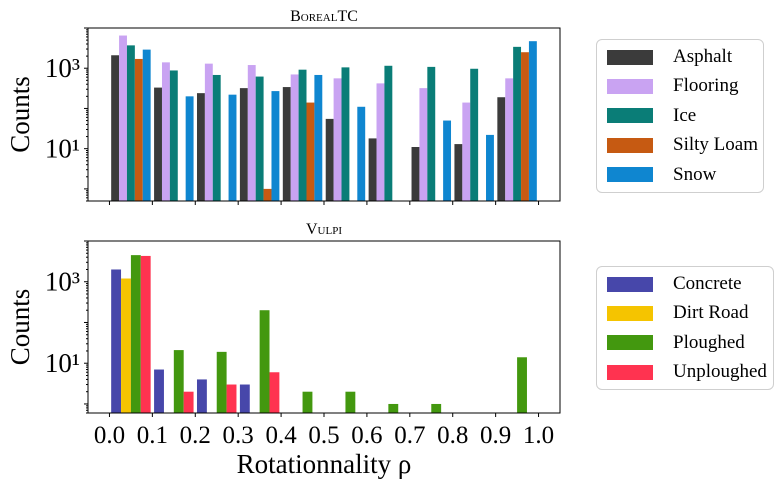 The image size is (782, 489). What do you see at coordinates (661, 175) in the screenshot?
I see `legend-item-snow: Snow` at bounding box center [661, 175].